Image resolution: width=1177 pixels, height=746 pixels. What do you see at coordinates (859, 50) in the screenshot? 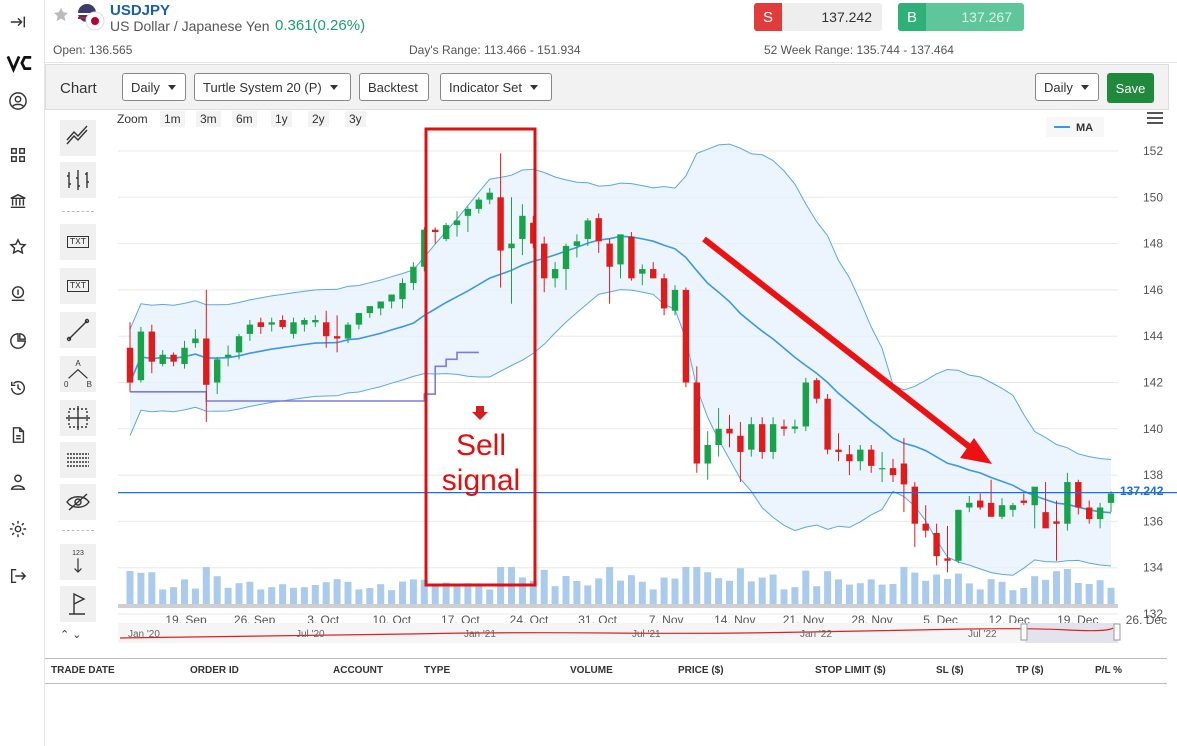
I see `week52-range-stat: 52 Week Range: 135.744 - 137.464` at bounding box center [859, 50].